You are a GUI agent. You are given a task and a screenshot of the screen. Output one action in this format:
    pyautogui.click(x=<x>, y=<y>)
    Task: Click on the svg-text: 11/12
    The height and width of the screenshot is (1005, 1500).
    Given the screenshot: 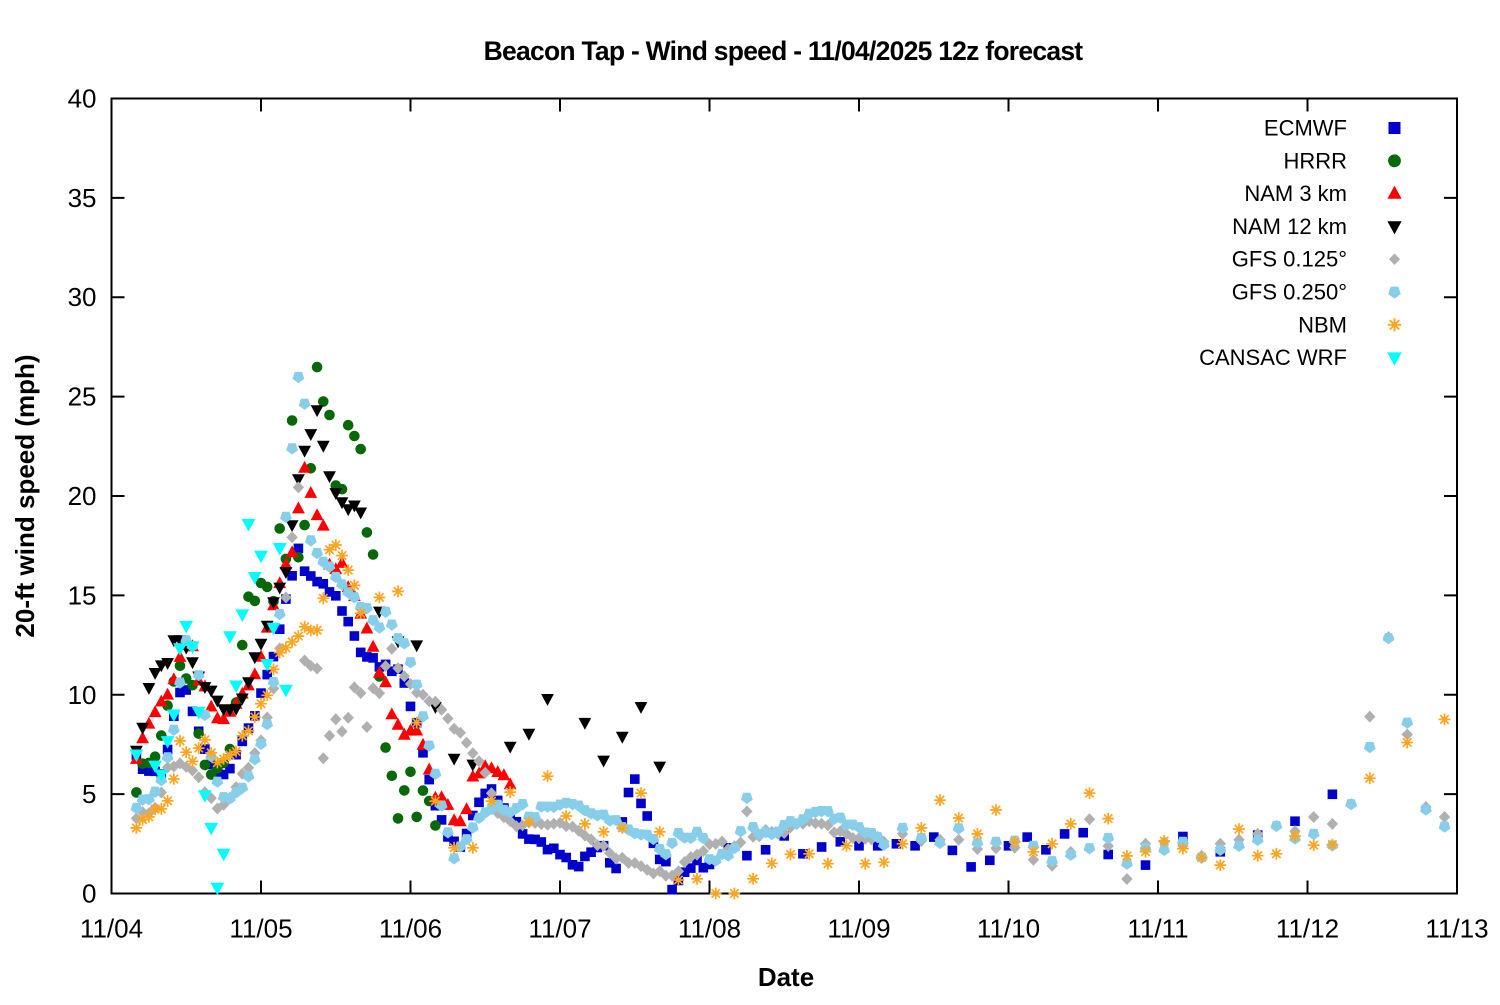 What is the action you would take?
    pyautogui.click(x=1307, y=929)
    